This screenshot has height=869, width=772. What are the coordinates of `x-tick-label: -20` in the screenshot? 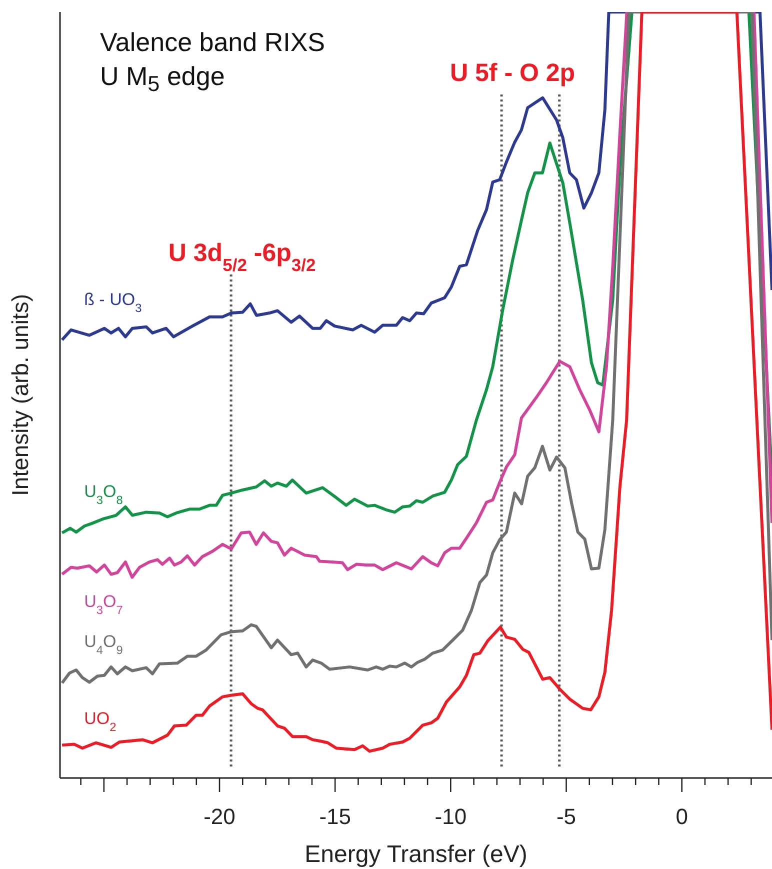 It's located at (220, 816).